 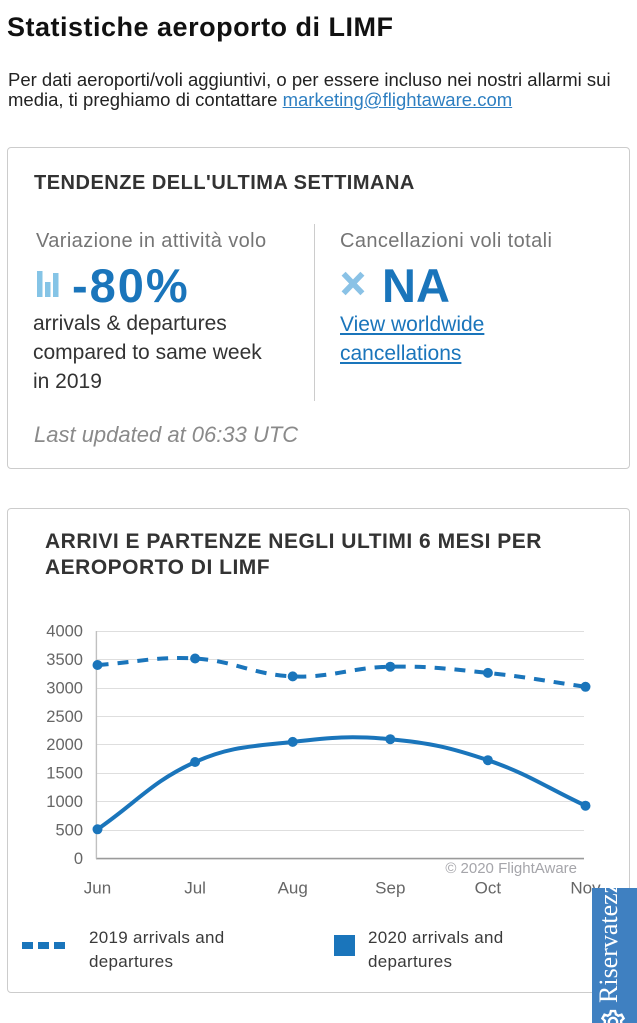 I want to click on svg-text: 1000, so click(x=64, y=802).